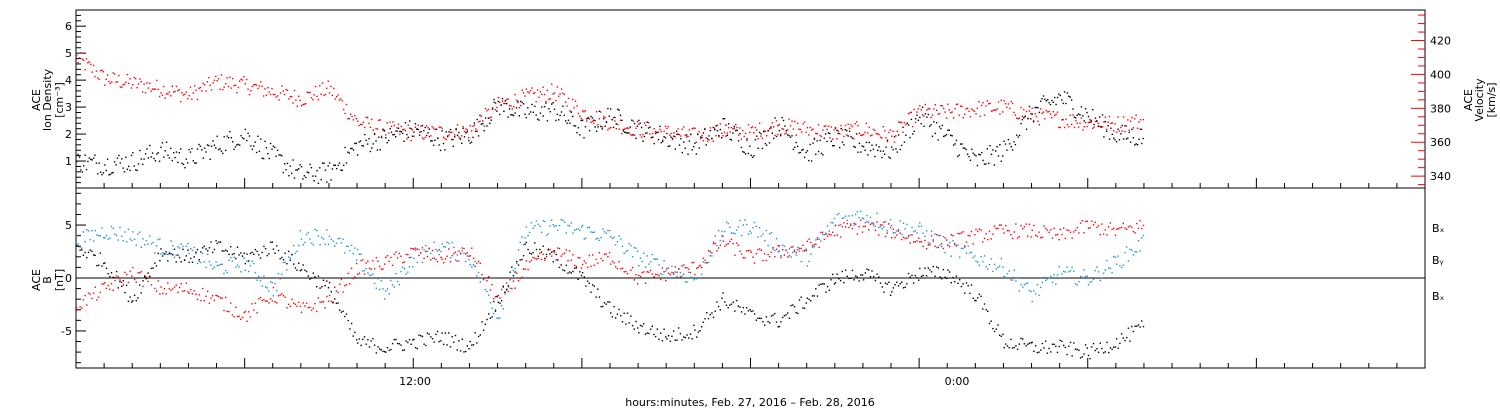 Image resolution: width=1500 pixels, height=410 pixels. What do you see at coordinates (36, 100) in the screenshot?
I see `density-label-line-1: ACE` at bounding box center [36, 100].